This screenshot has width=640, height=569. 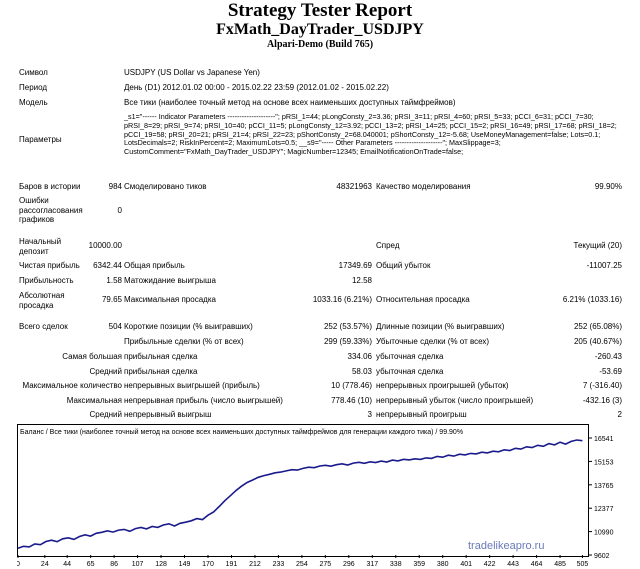 What do you see at coordinates (138, 564) in the screenshot?
I see `x-tick-label: 107` at bounding box center [138, 564].